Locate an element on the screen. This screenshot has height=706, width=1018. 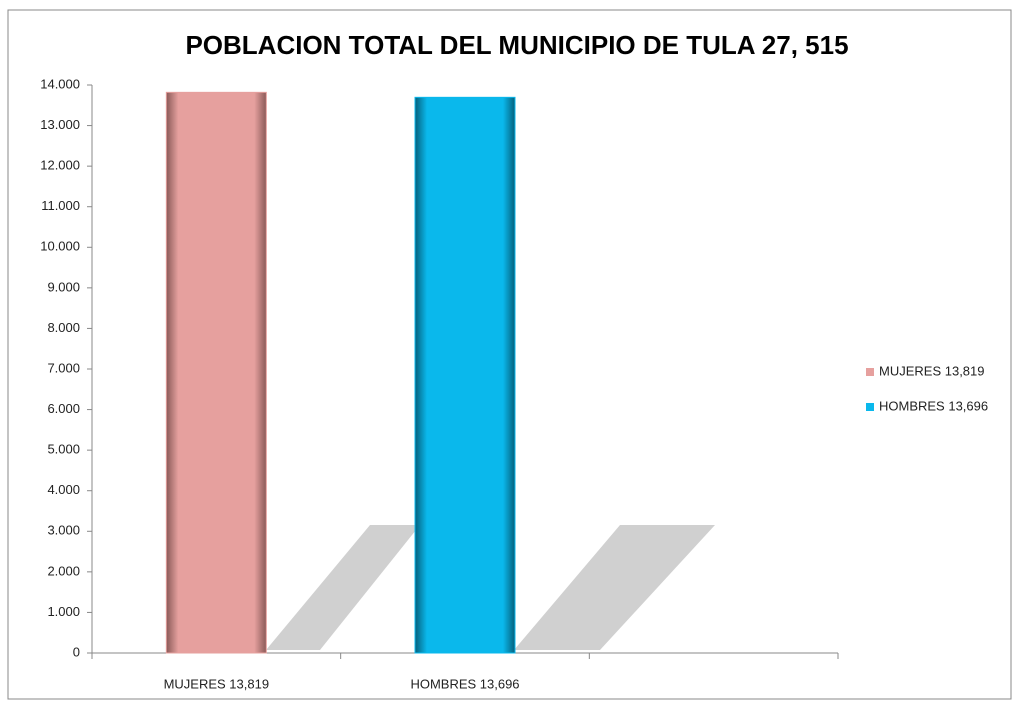
y-tick-label: 5.000 is located at coordinates (63, 449).